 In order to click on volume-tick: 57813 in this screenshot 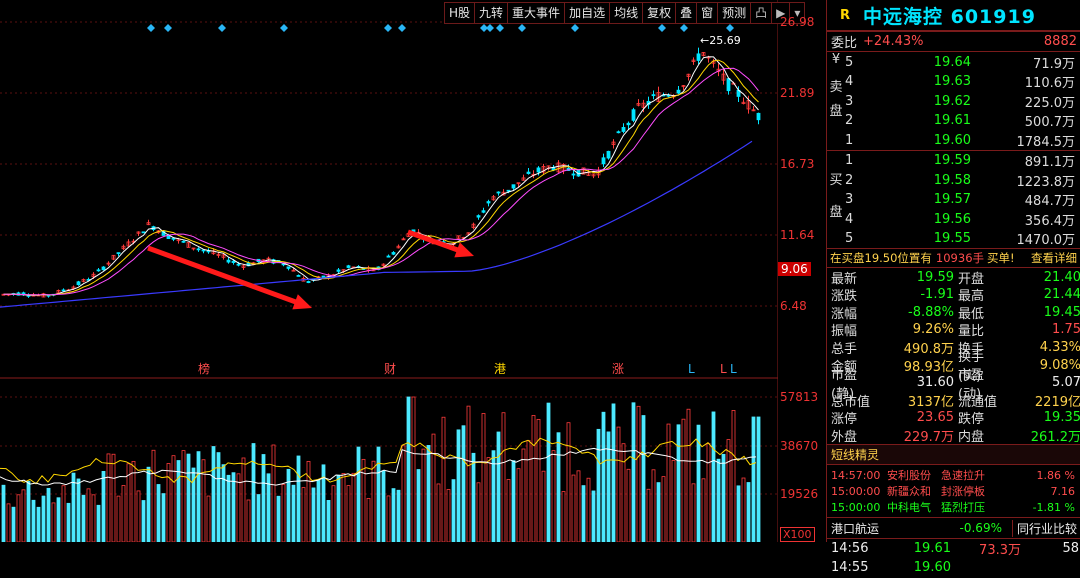, I will do `click(799, 397)`.